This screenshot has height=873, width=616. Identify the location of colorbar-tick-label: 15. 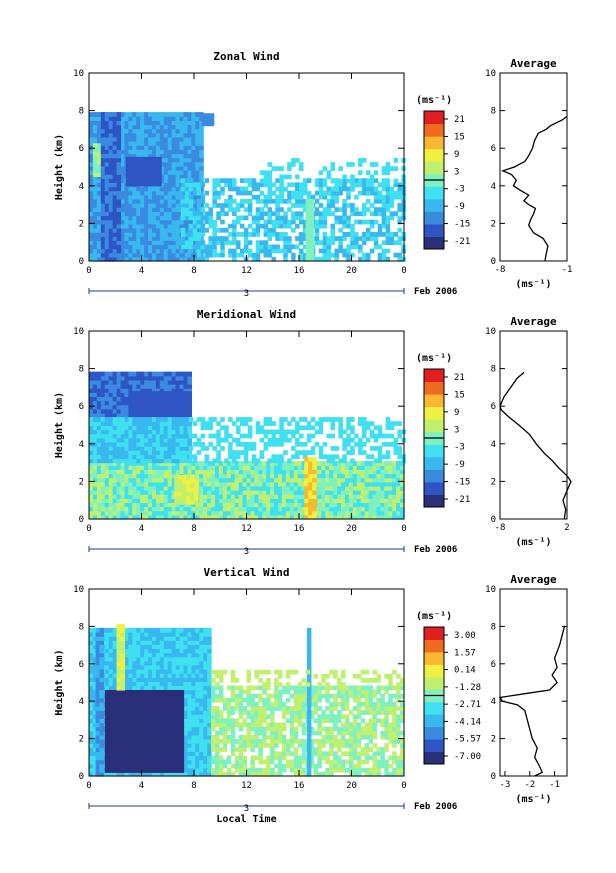
(459, 395).